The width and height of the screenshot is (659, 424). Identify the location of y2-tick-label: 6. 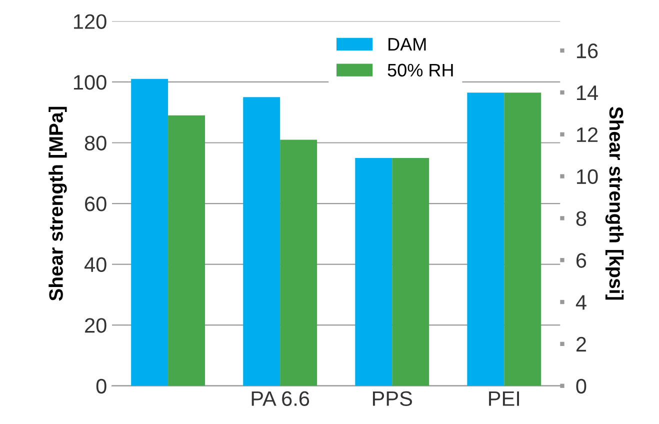
(581, 260).